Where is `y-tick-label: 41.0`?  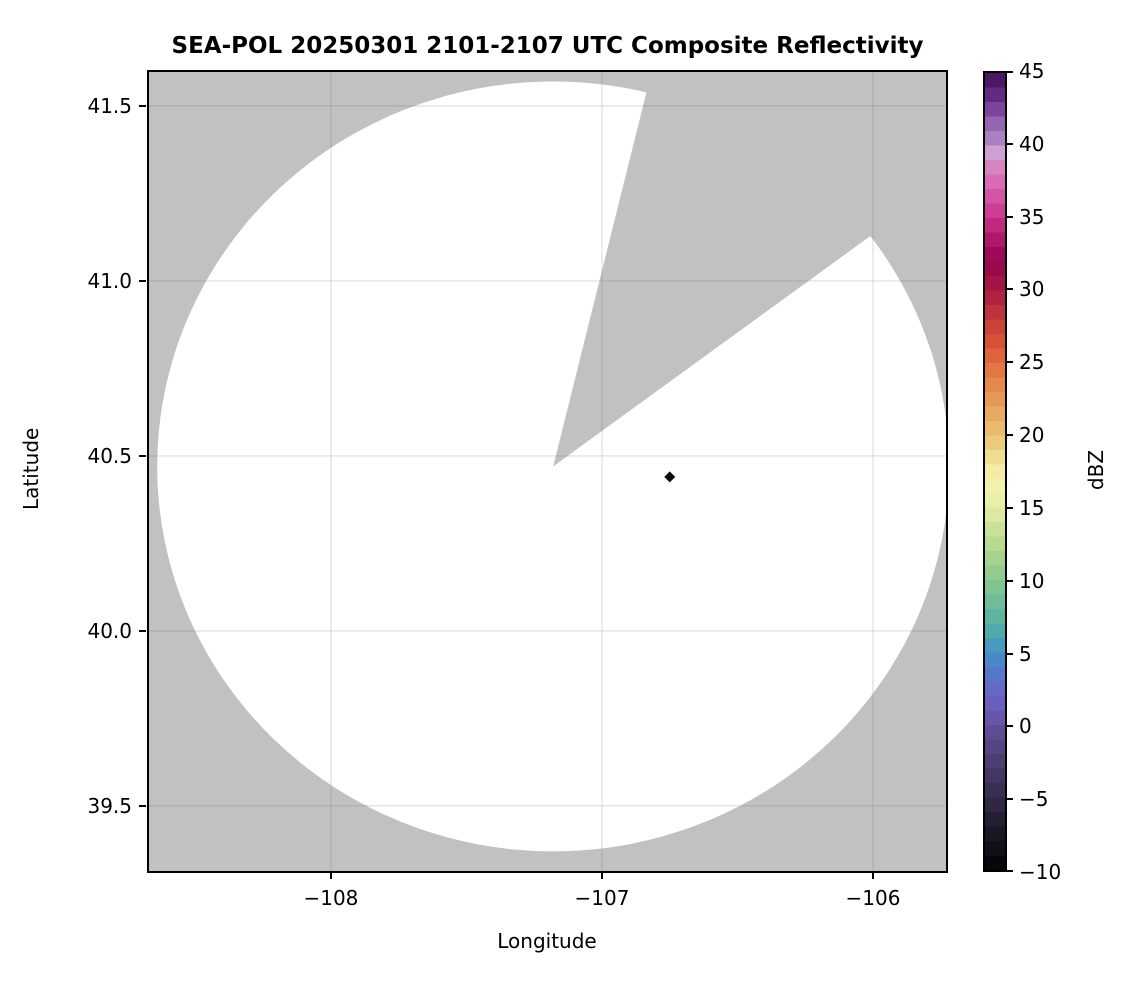 y-tick-label: 41.0 is located at coordinates (109, 280).